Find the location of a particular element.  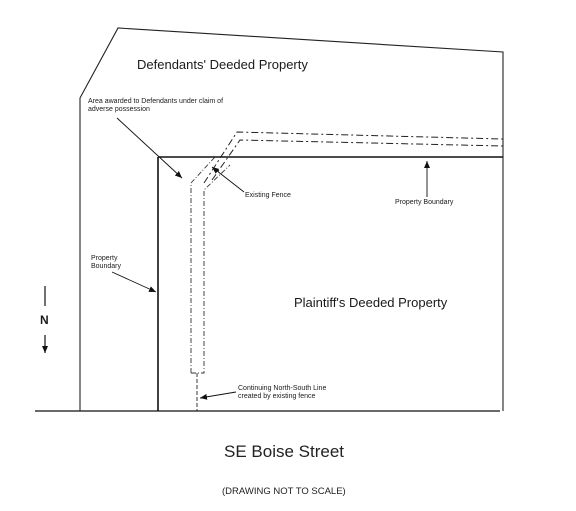

property-boundary-top-label: Property Boundary is located at coordinates (424, 202).